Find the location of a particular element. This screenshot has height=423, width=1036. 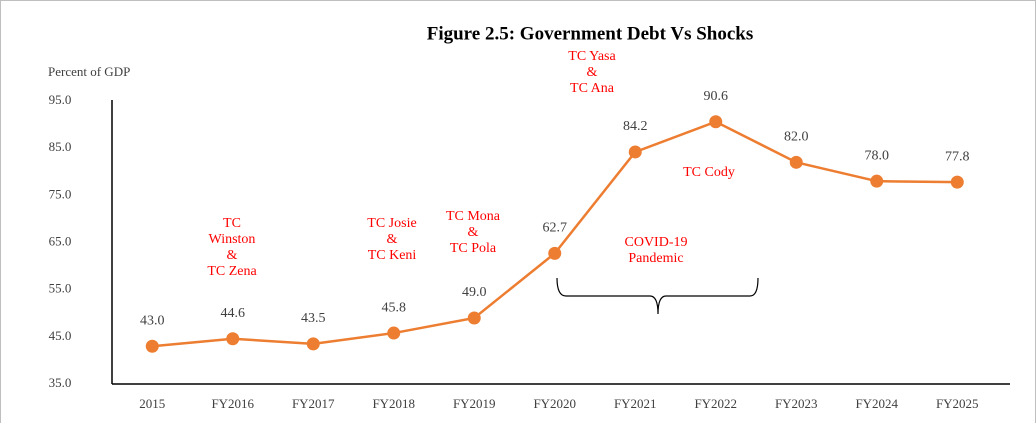

data-label: 90.6 is located at coordinates (716, 96).